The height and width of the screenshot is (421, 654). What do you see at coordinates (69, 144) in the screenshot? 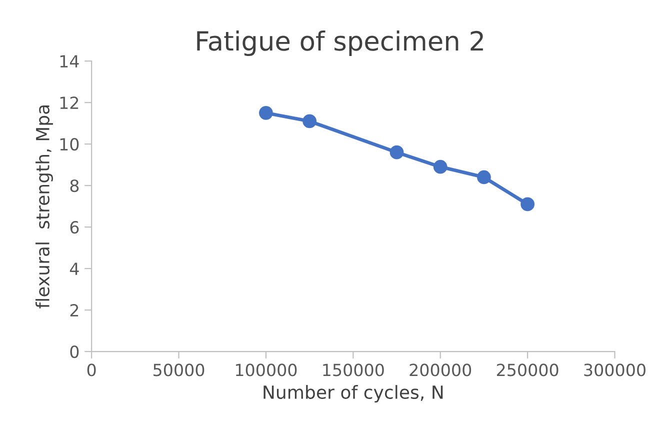
I see `y-tick-label: 10` at bounding box center [69, 144].